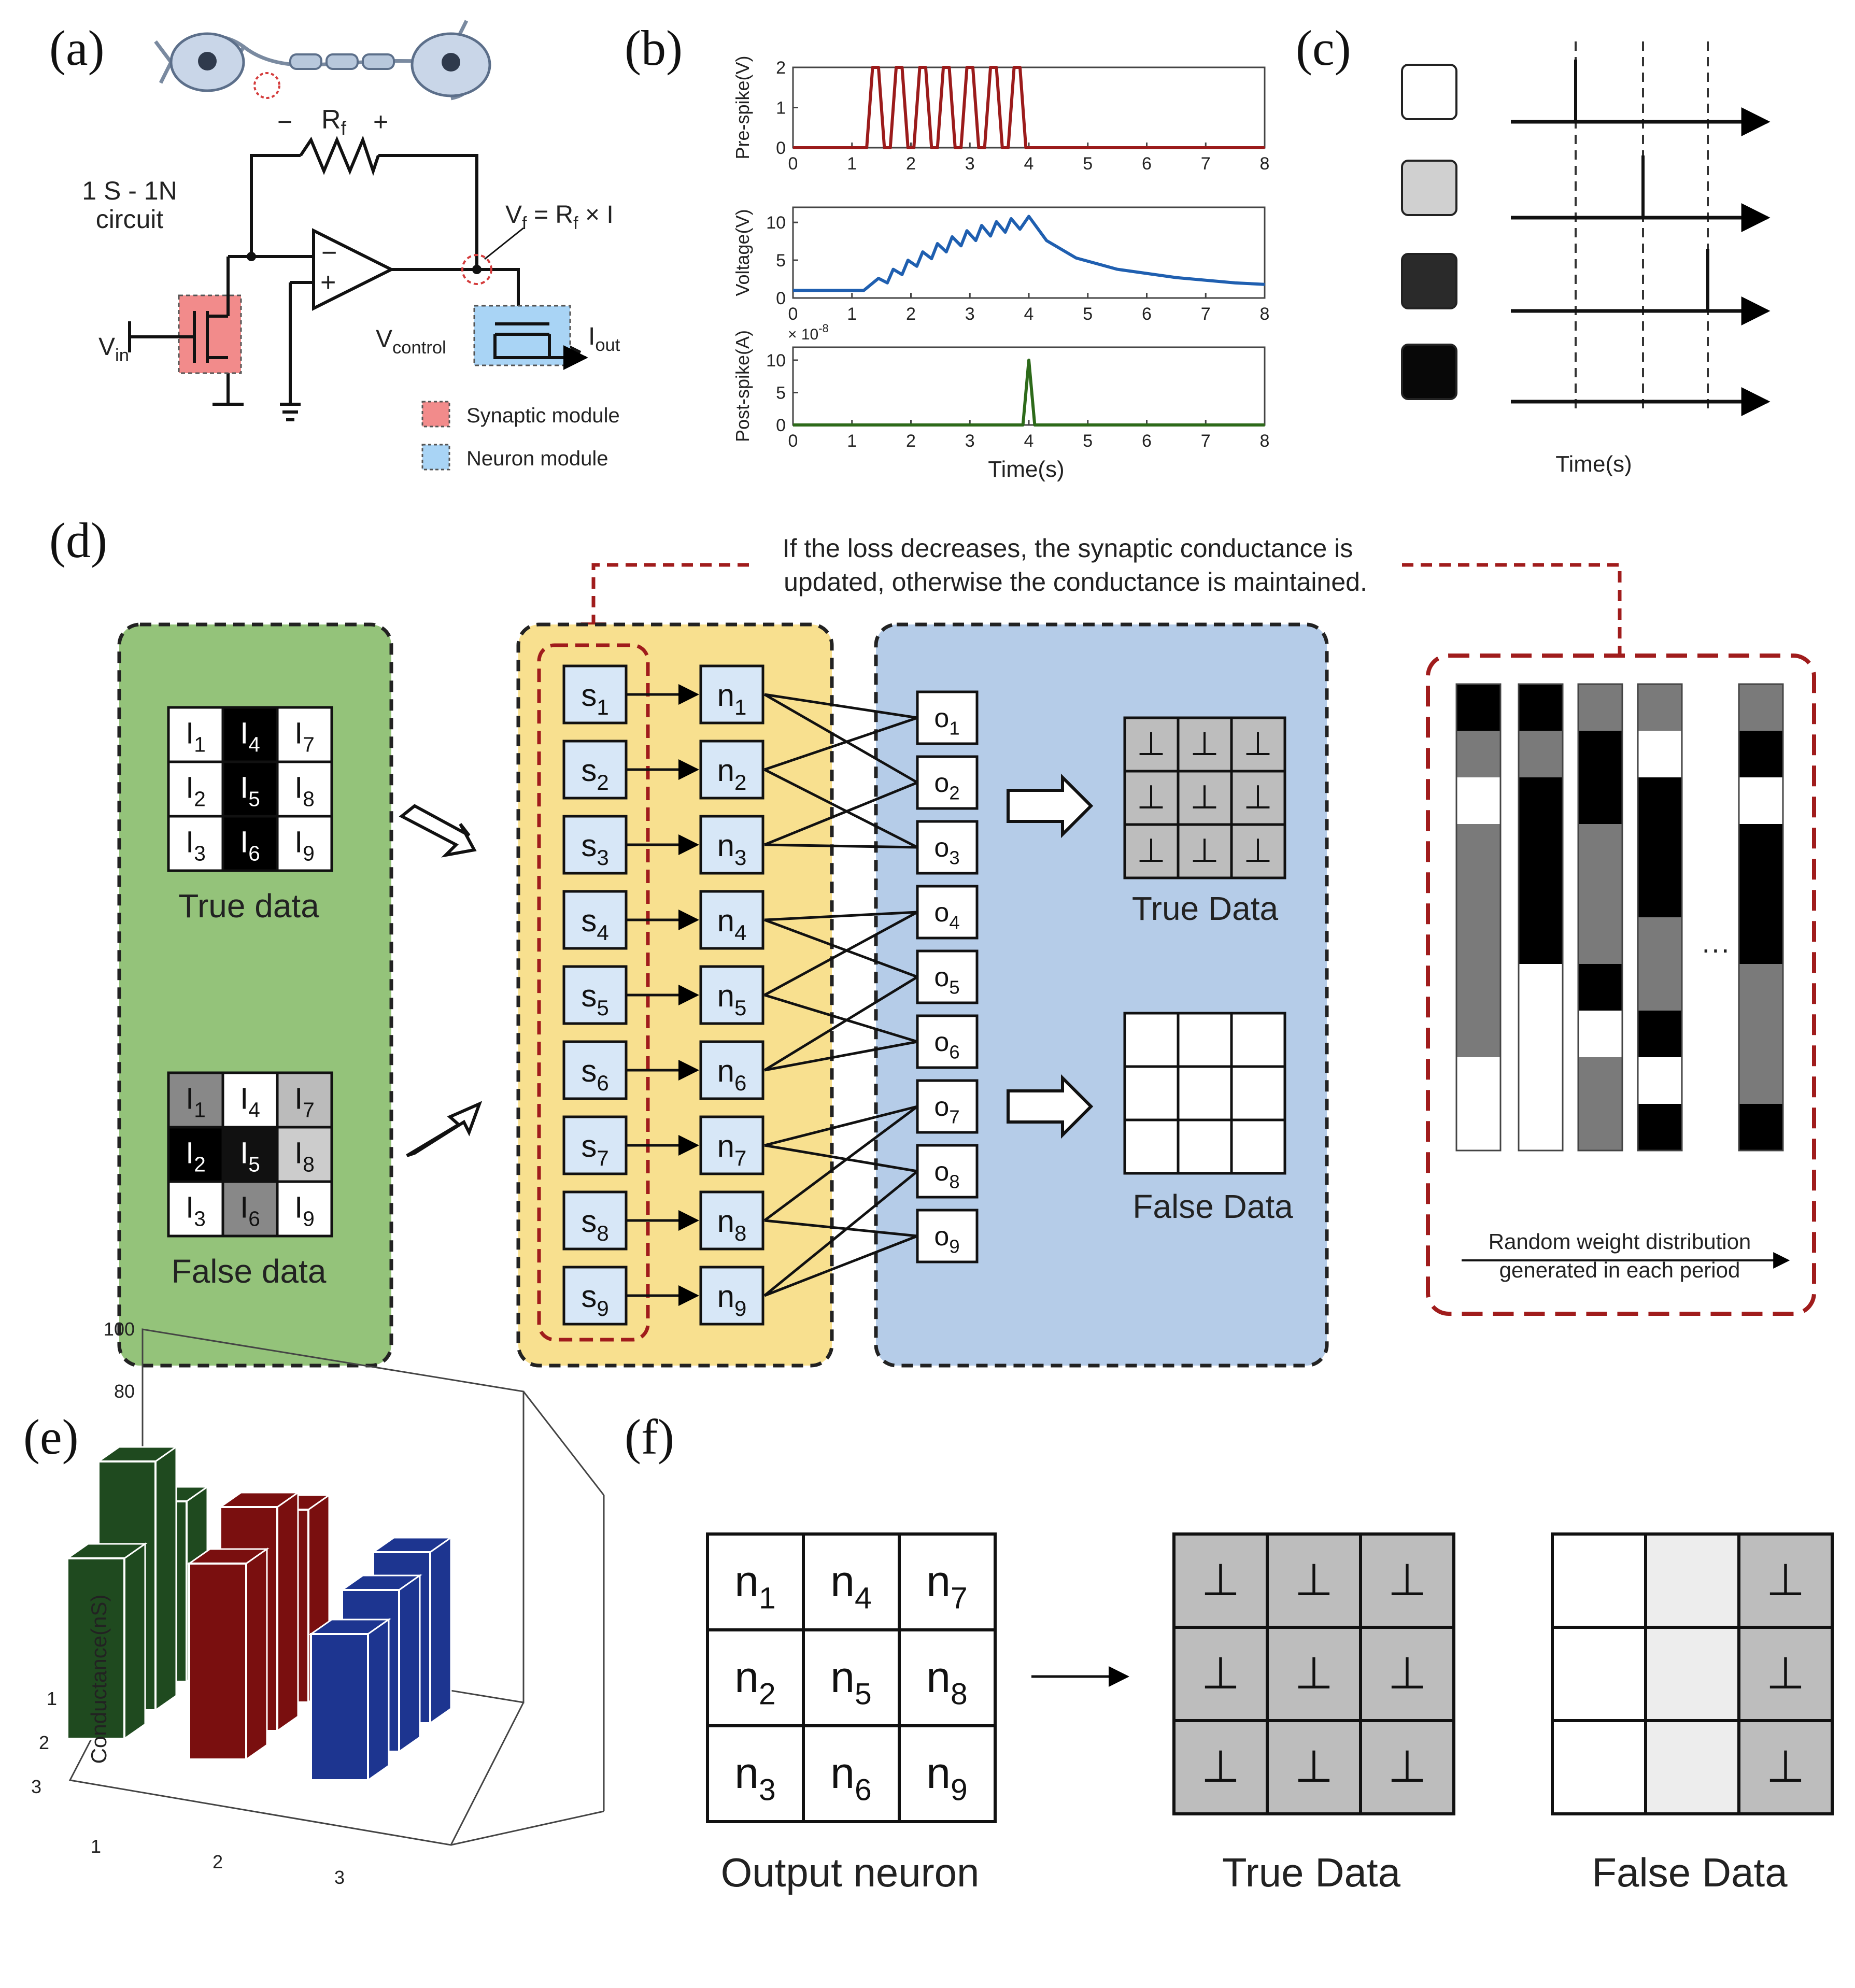 The width and height of the screenshot is (1855, 1988). I want to click on pixel-label: I2, so click(196, 1156).